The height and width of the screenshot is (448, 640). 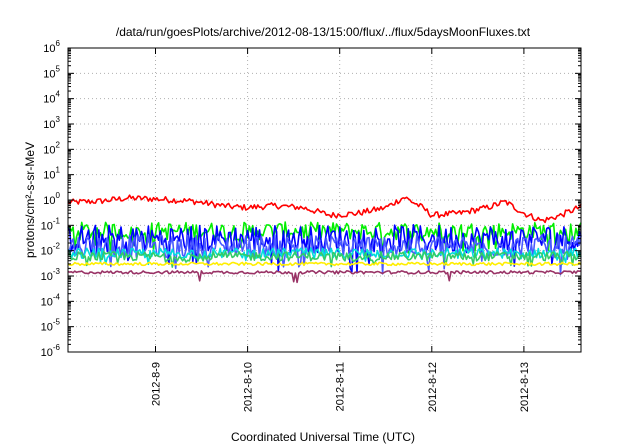 What do you see at coordinates (51, 275) in the screenshot?
I see `y-tick-label: 10⁻³` at bounding box center [51, 275].